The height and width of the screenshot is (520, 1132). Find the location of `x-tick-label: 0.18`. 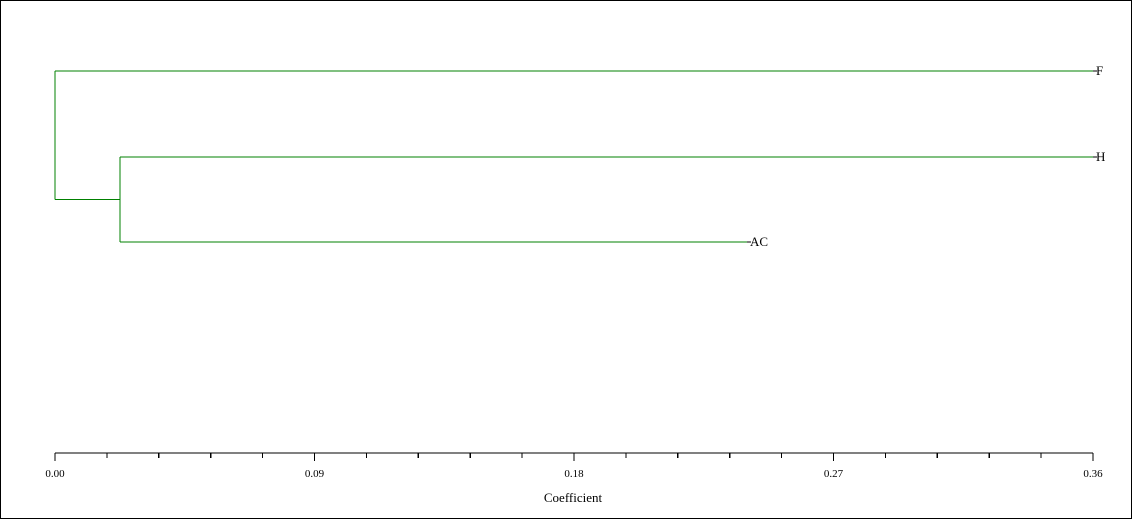

x-tick-label: 0.18 is located at coordinates (574, 474).